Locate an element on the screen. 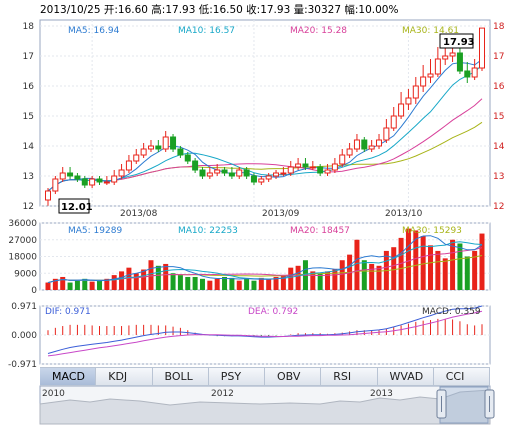 This screenshot has width=509, height=426. tab-wvad: WVAD is located at coordinates (406, 376).